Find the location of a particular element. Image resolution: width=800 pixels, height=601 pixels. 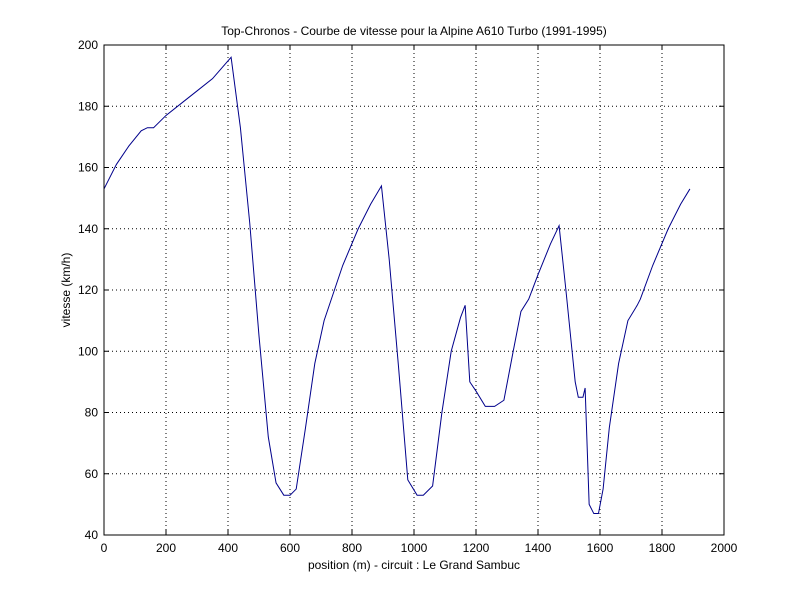

x-tick-label: 1800 is located at coordinates (662, 548).